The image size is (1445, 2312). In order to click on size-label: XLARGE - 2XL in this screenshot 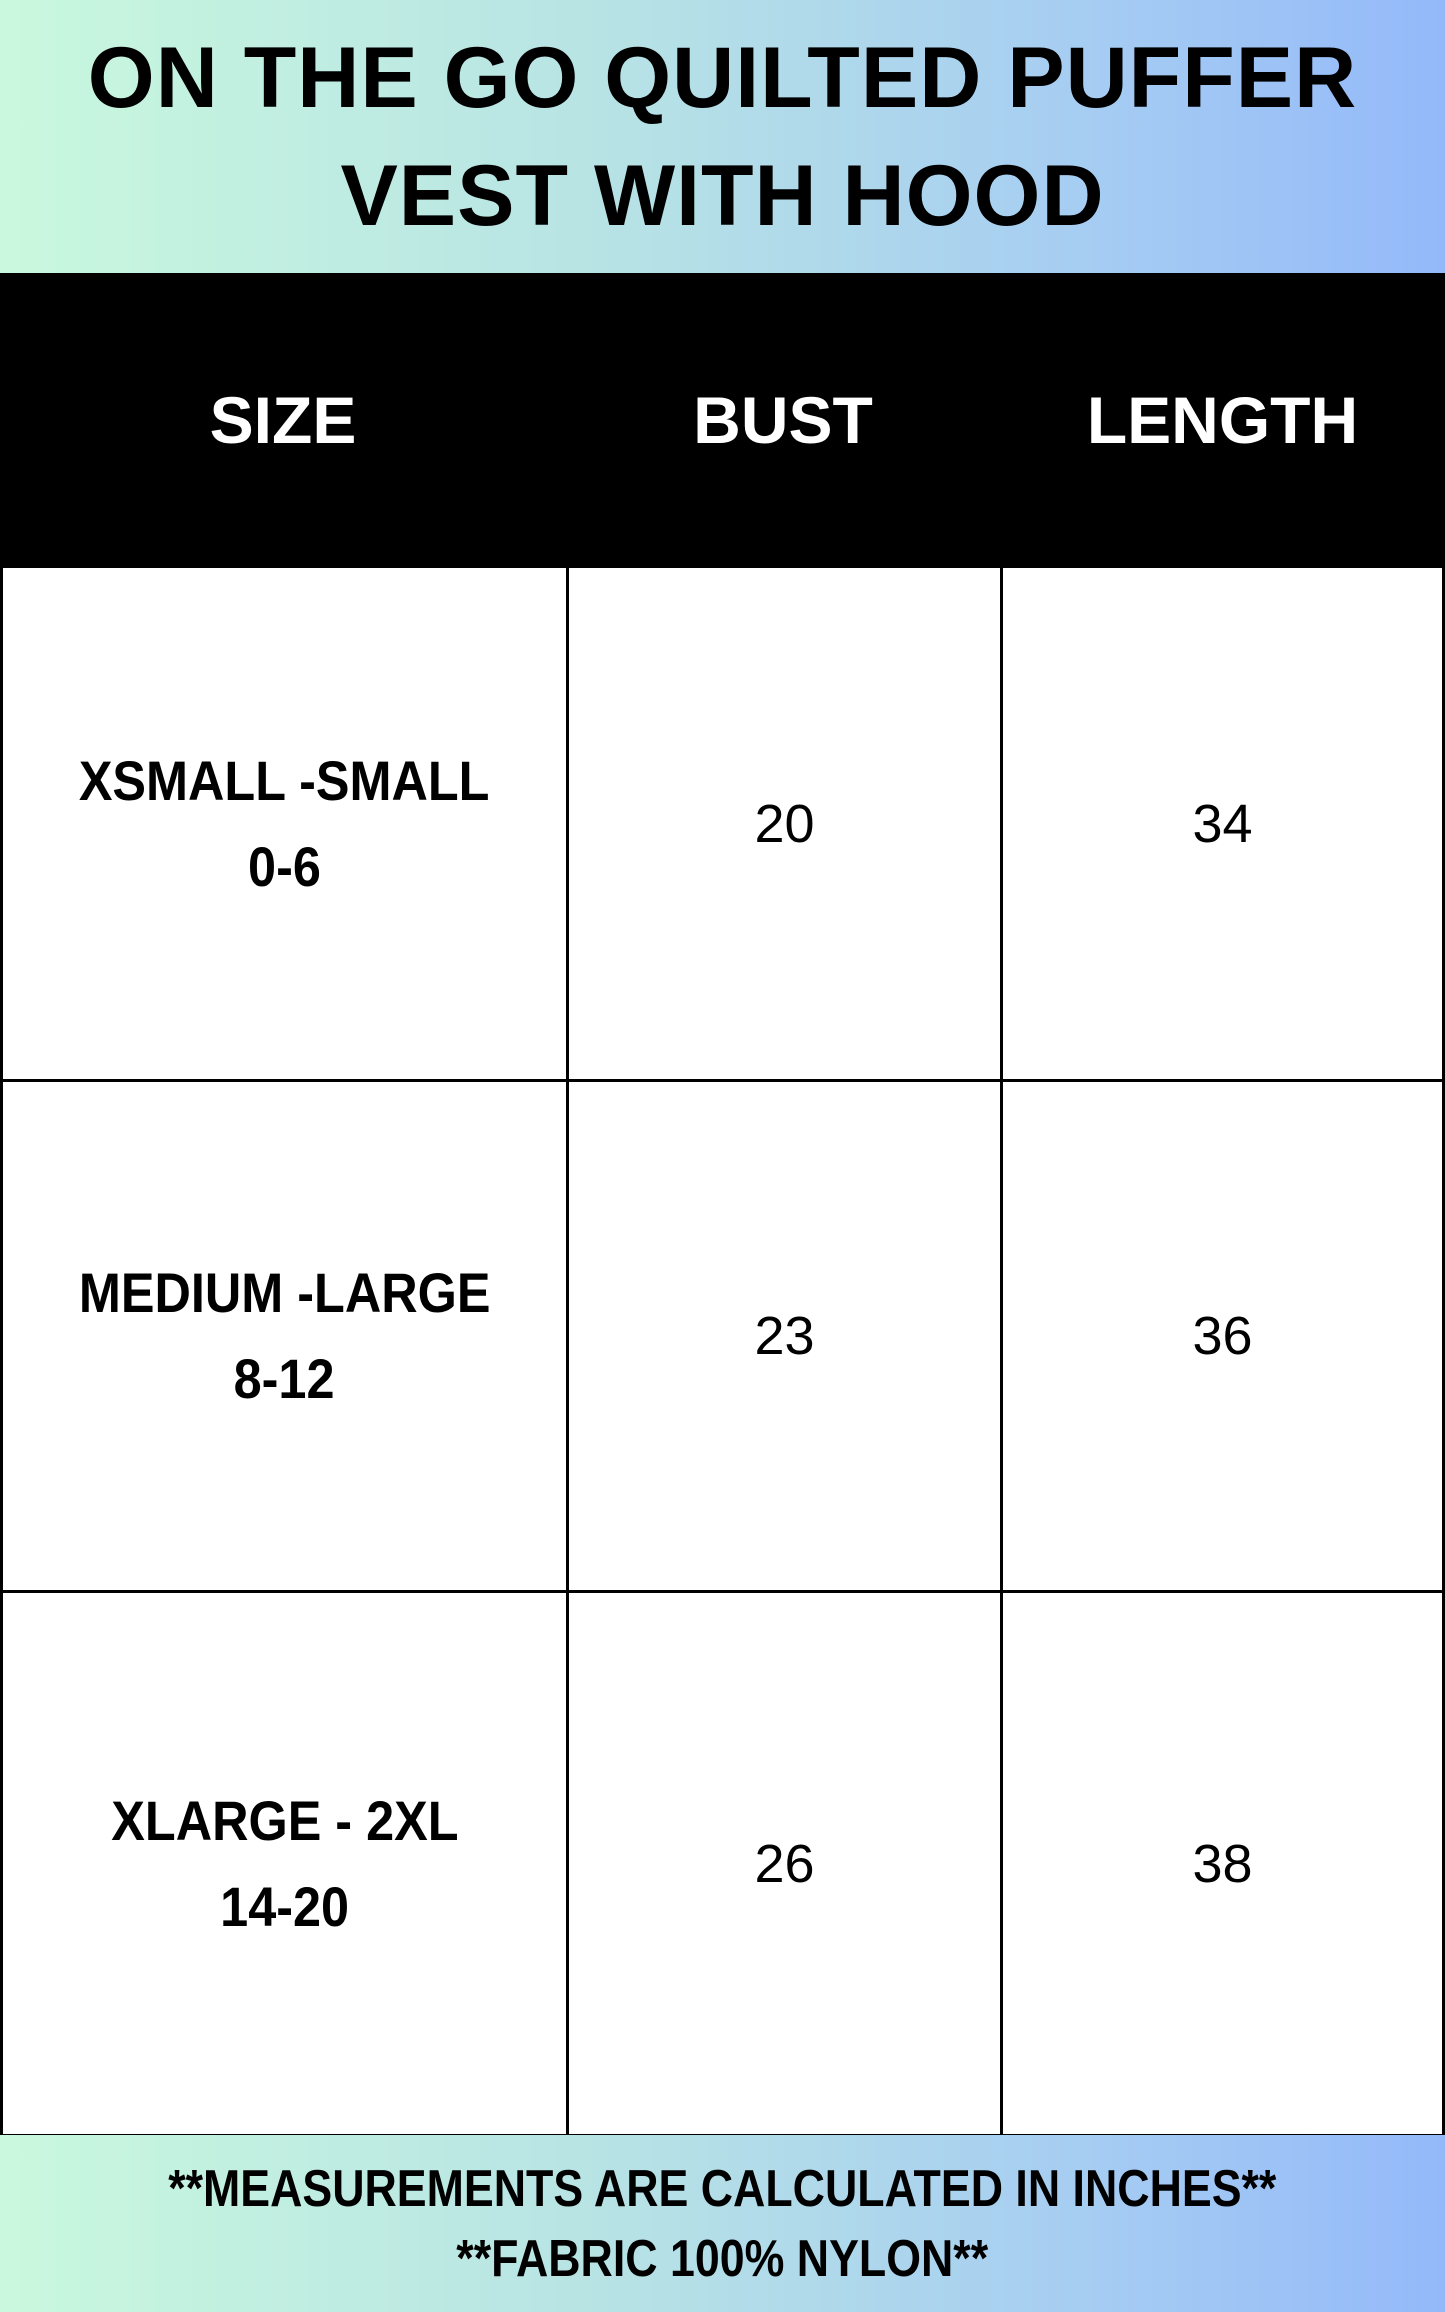, I will do `click(284, 1820)`.